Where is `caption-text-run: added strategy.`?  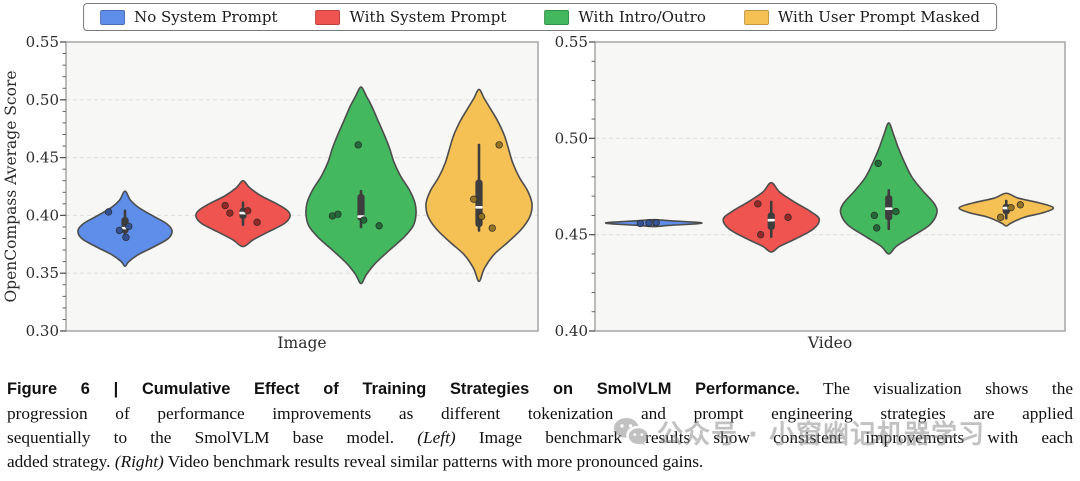
caption-text-run: added strategy. is located at coordinates (61, 461).